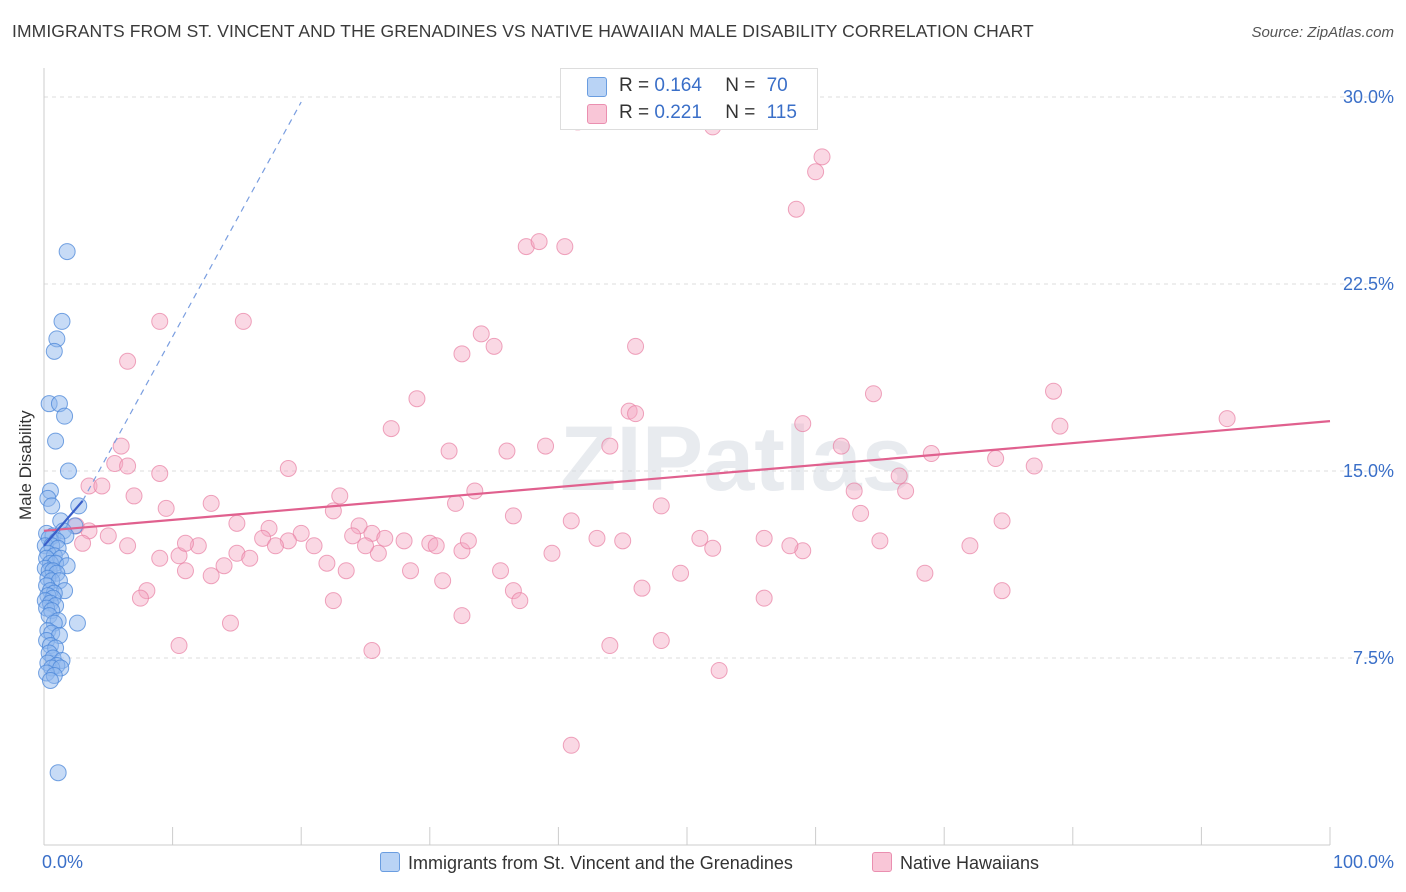  What do you see at coordinates (955, 863) in the screenshot?
I see `bottom-legend-pink: Native Hawaiians` at bounding box center [955, 863].